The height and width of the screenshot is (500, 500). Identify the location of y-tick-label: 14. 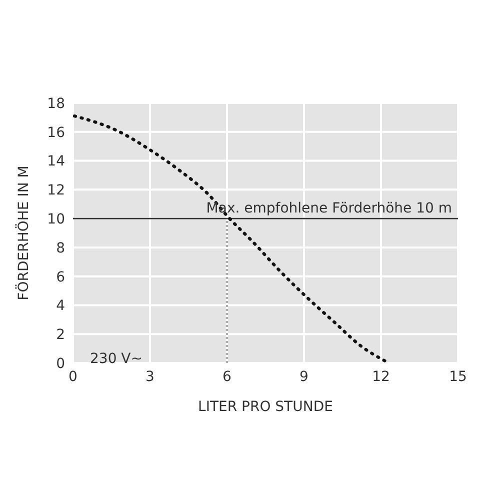
(56, 162).